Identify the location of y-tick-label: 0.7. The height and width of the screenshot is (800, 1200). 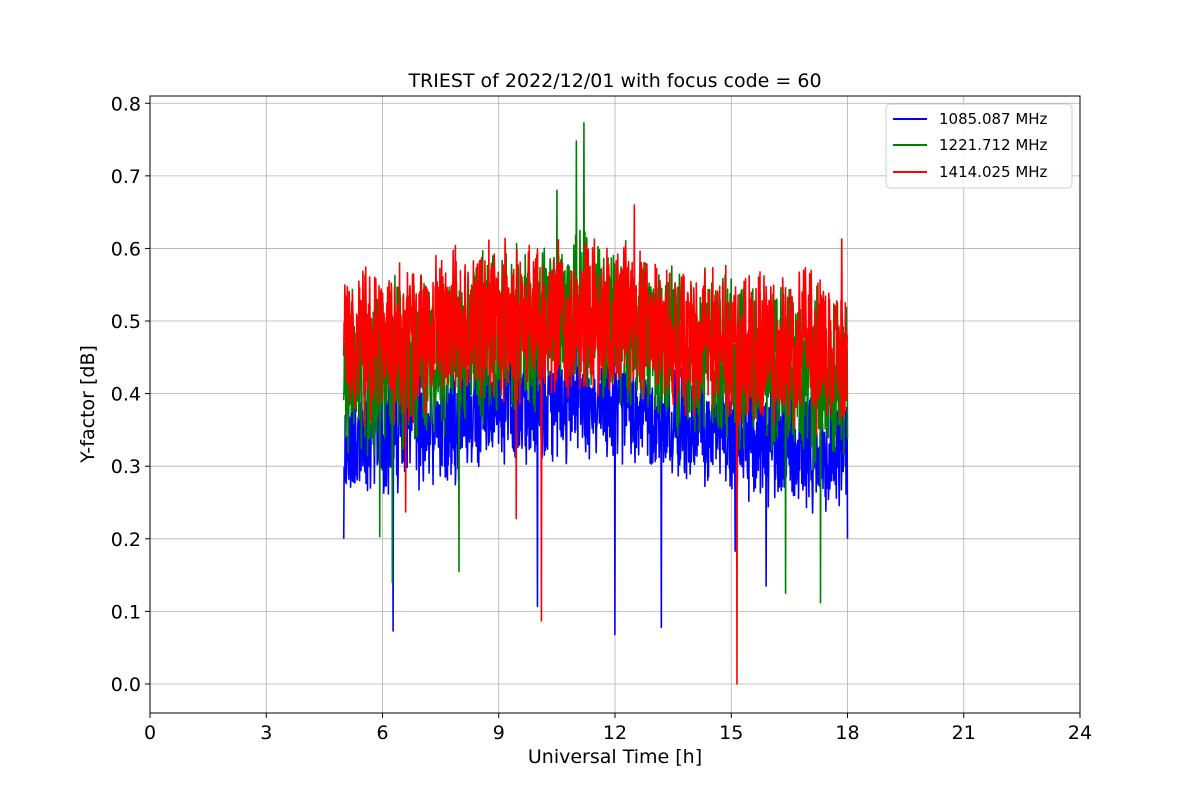
(126, 177).